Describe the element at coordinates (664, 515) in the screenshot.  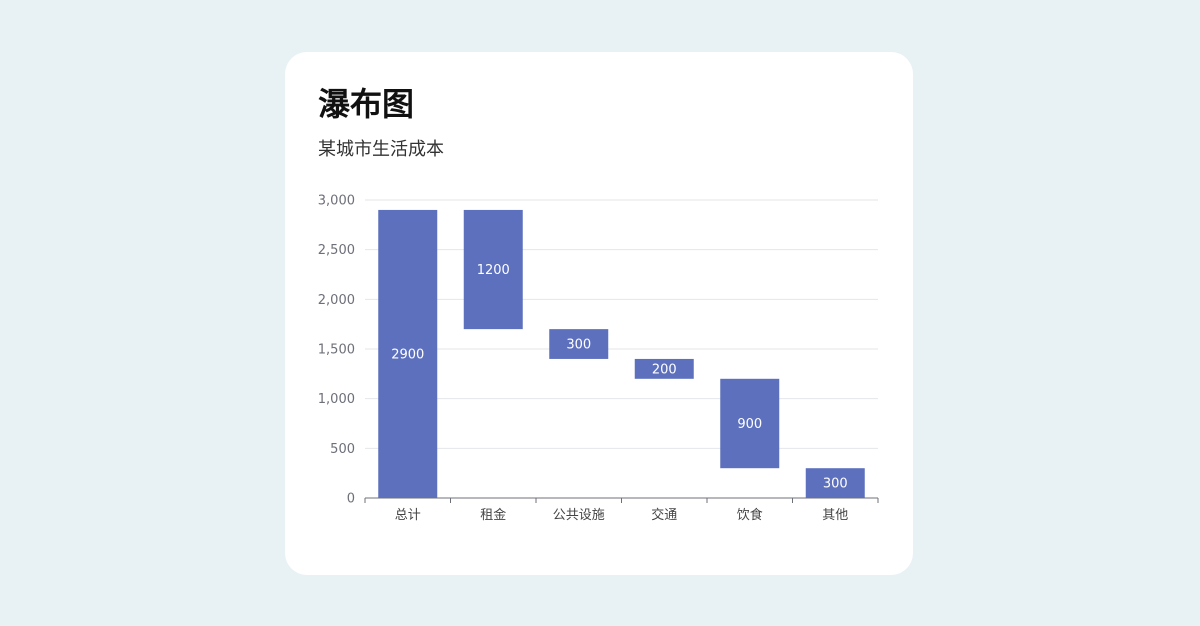
I see `x-category-label: 交通` at that location.